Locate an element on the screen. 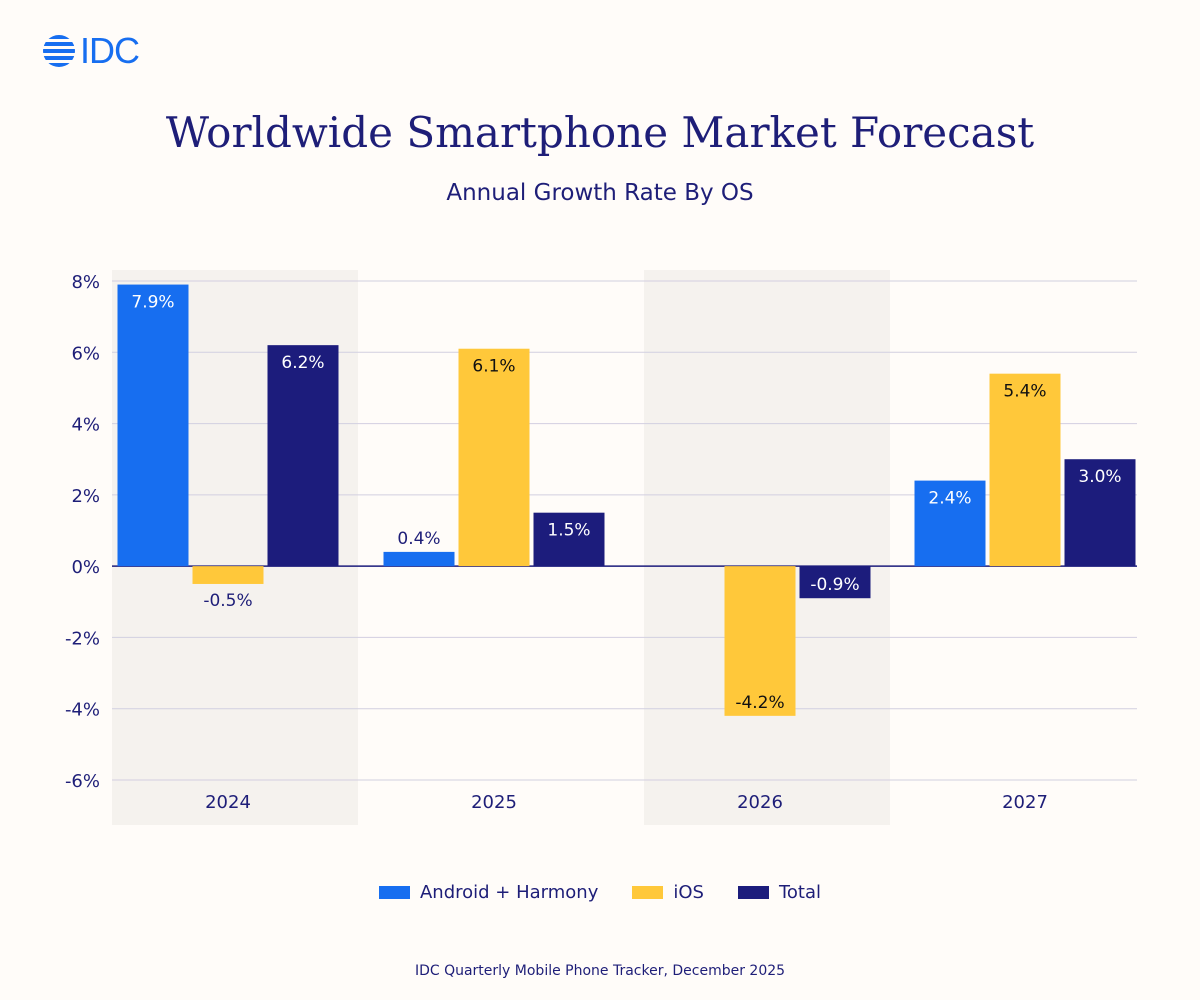 The height and width of the screenshot is (1000, 1200). y-tick-label: -2% is located at coordinates (82, 638).